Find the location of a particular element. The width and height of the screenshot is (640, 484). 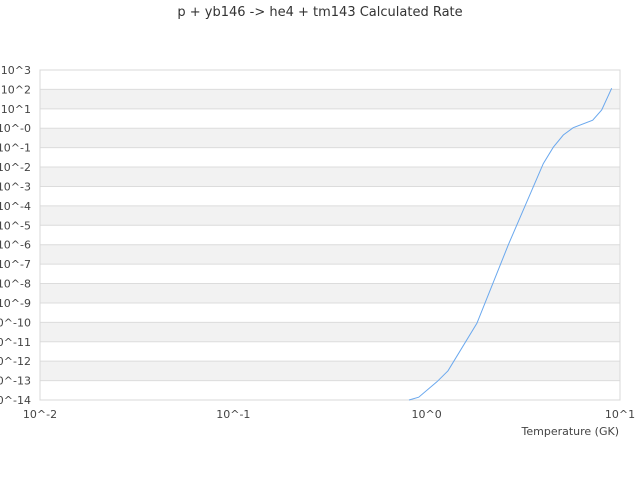

y-tick-label: 10^-6 is located at coordinates (15, 245).